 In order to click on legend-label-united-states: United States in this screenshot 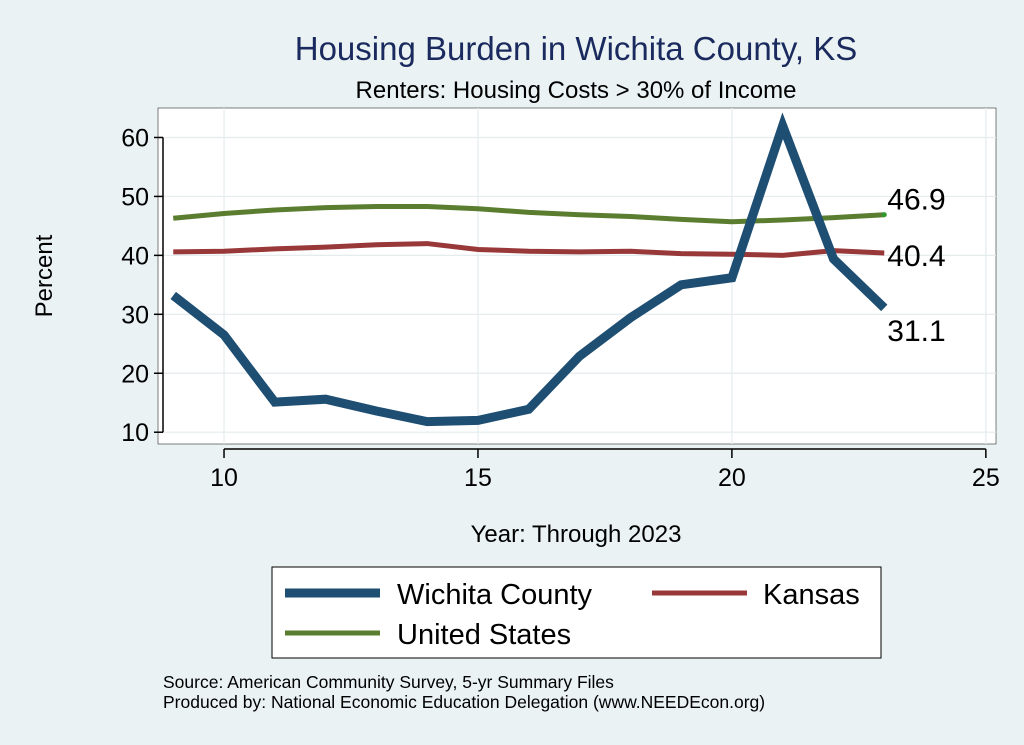, I will do `click(484, 635)`.